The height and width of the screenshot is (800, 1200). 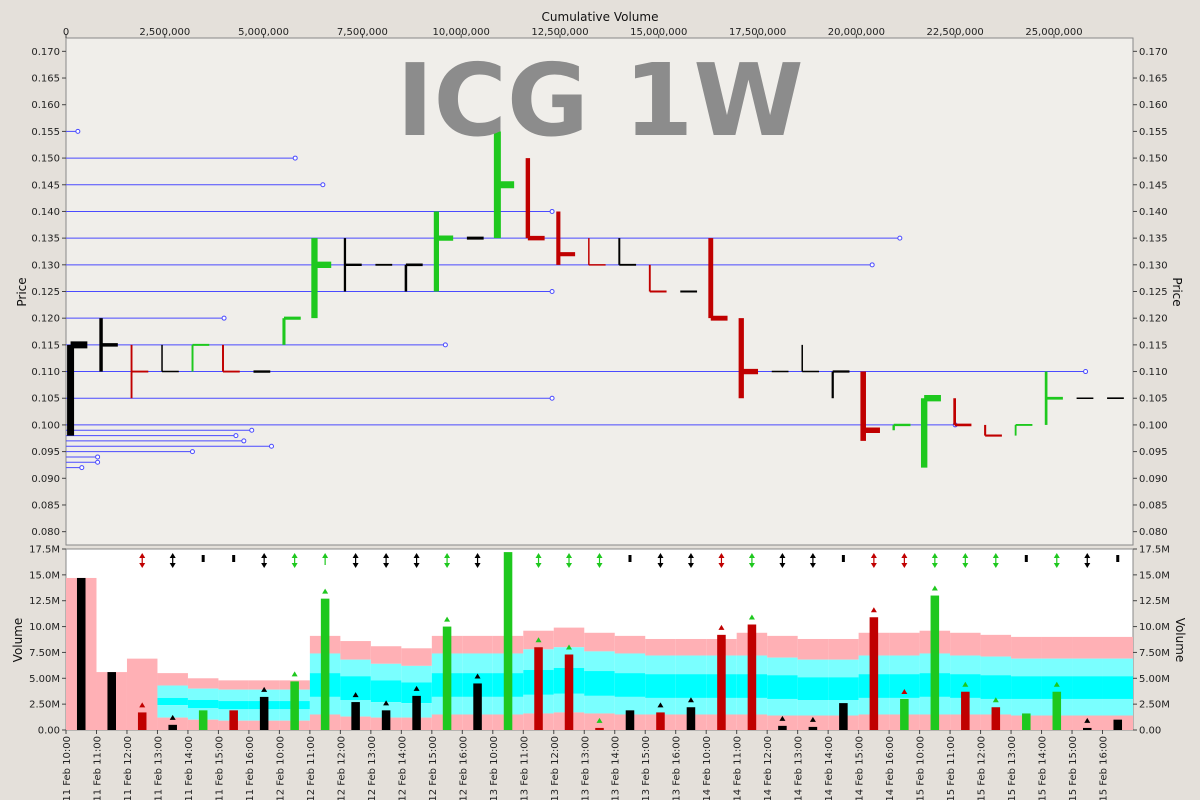 I want to click on time-tick-label: 11 Feb 15:00, so click(x=219, y=768).